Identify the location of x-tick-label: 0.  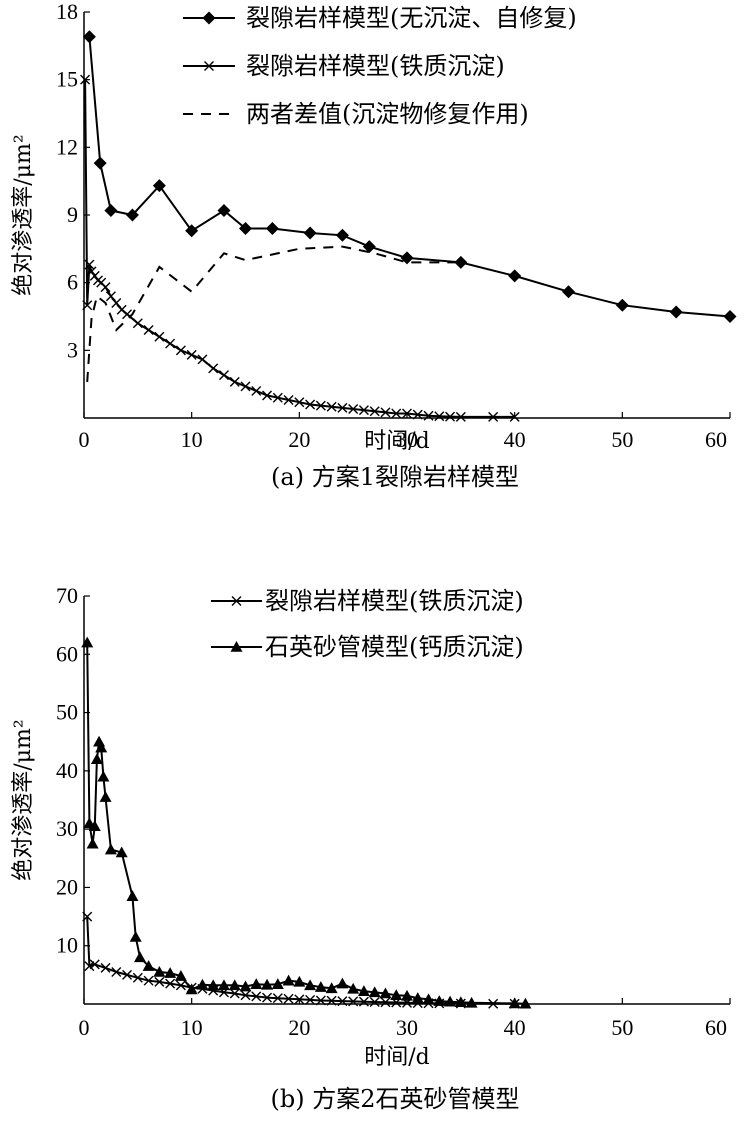
(84, 1027).